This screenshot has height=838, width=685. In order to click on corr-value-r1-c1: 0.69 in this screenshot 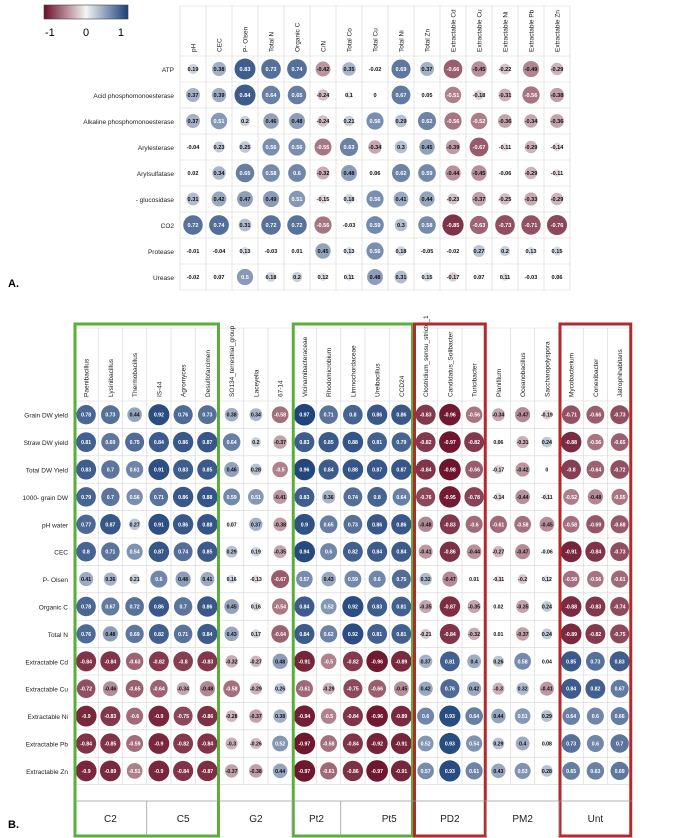, I will do `click(110, 443)`.